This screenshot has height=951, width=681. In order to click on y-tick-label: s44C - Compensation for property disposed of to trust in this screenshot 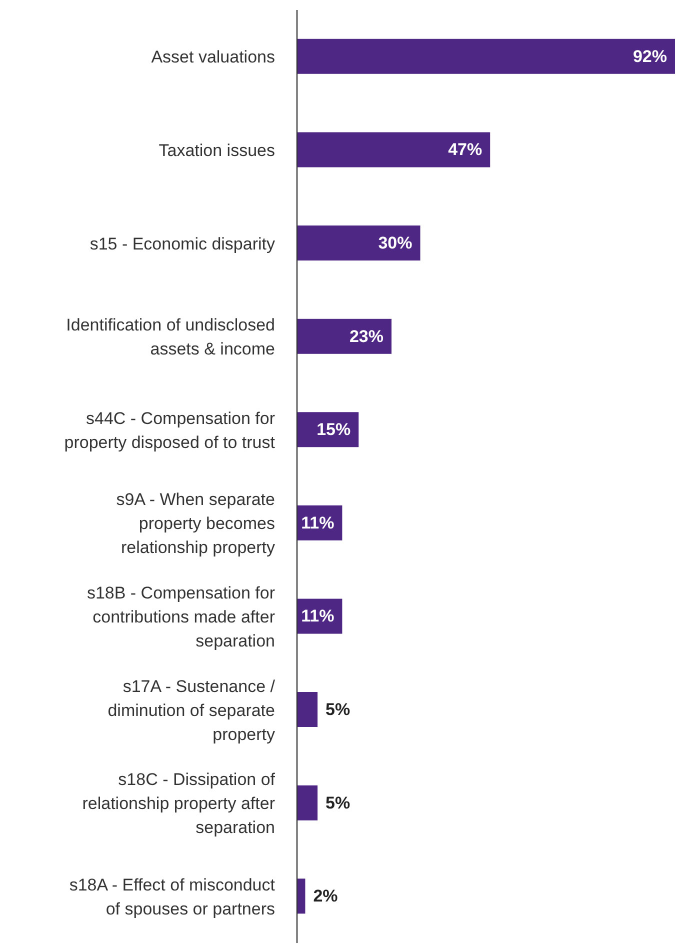, I will do `click(170, 430)`.